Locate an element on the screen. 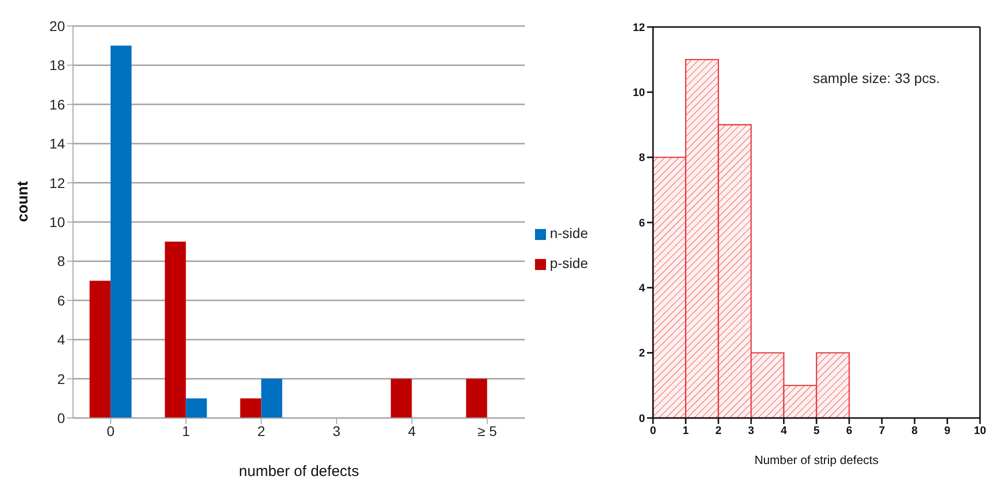 The height and width of the screenshot is (488, 990). y-tick-label: 18 is located at coordinates (57, 65).